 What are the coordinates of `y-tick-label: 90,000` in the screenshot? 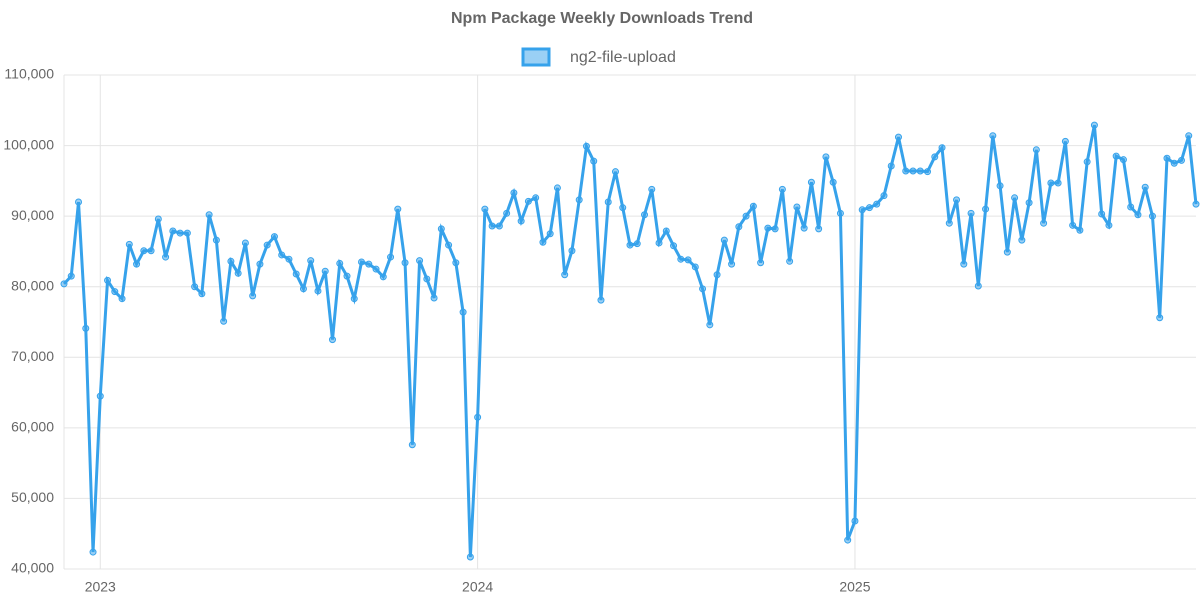 It's located at (32, 215).